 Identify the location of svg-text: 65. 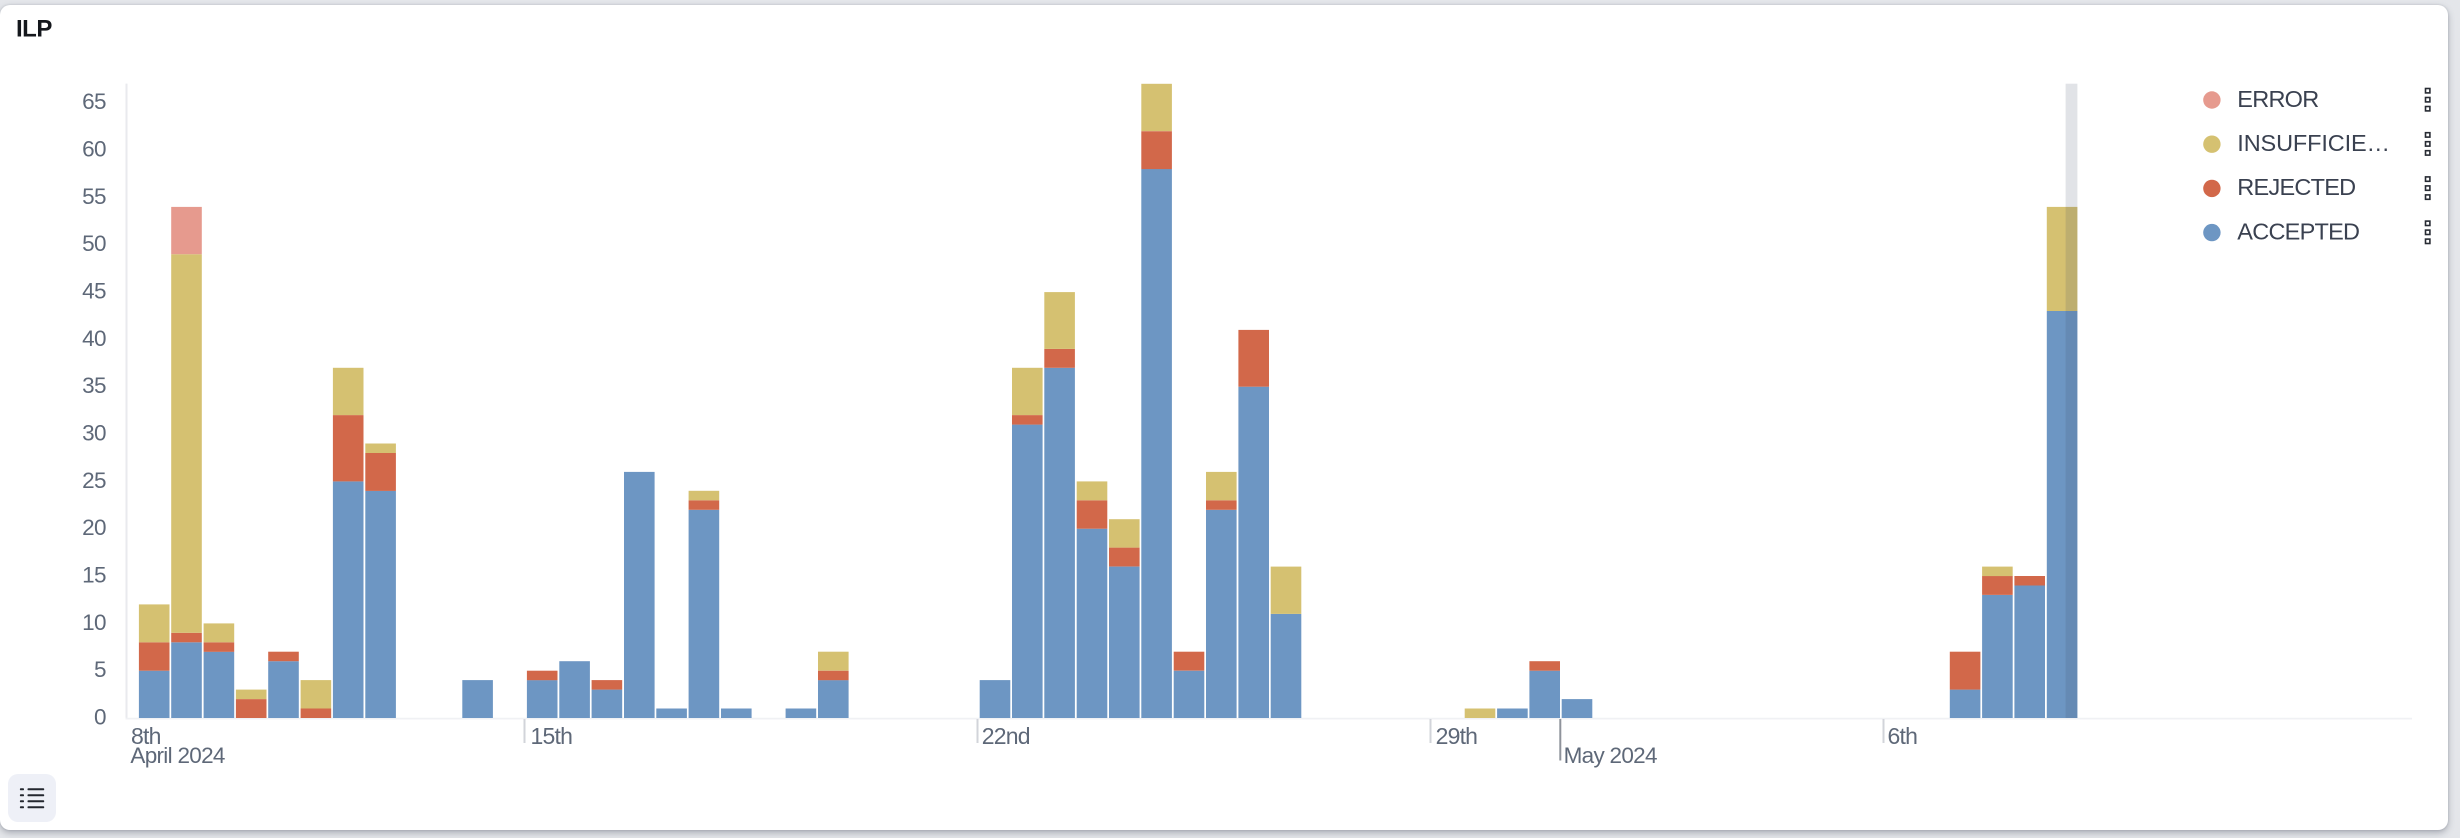
(94, 101).